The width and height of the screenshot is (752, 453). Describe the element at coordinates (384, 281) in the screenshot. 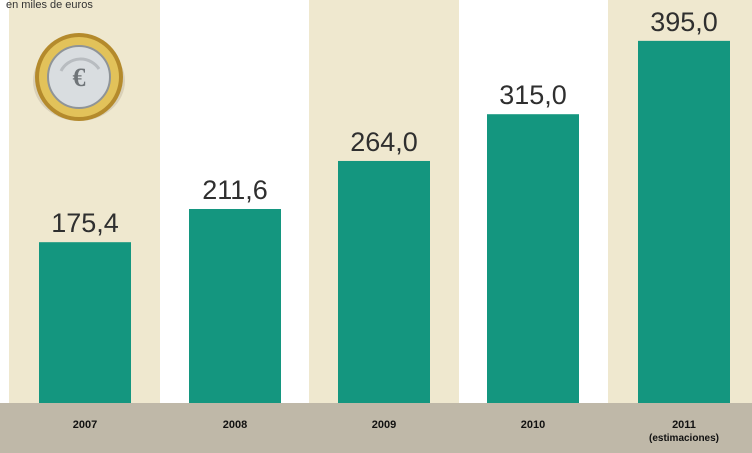

I see `bar-2009` at that location.